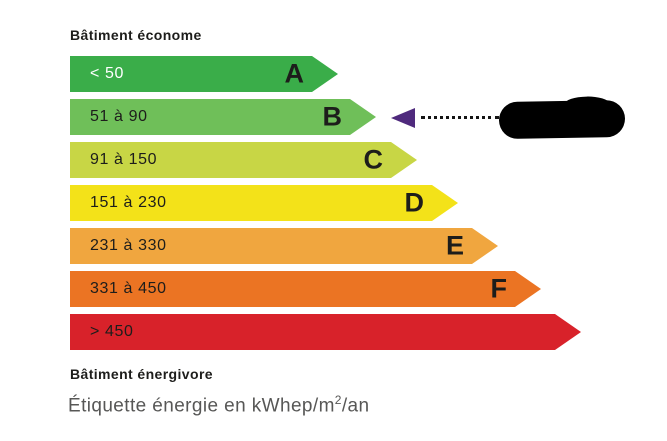  What do you see at coordinates (305, 289) in the screenshot?
I see `energy-class-bar-f: 331 à 450 F` at bounding box center [305, 289].